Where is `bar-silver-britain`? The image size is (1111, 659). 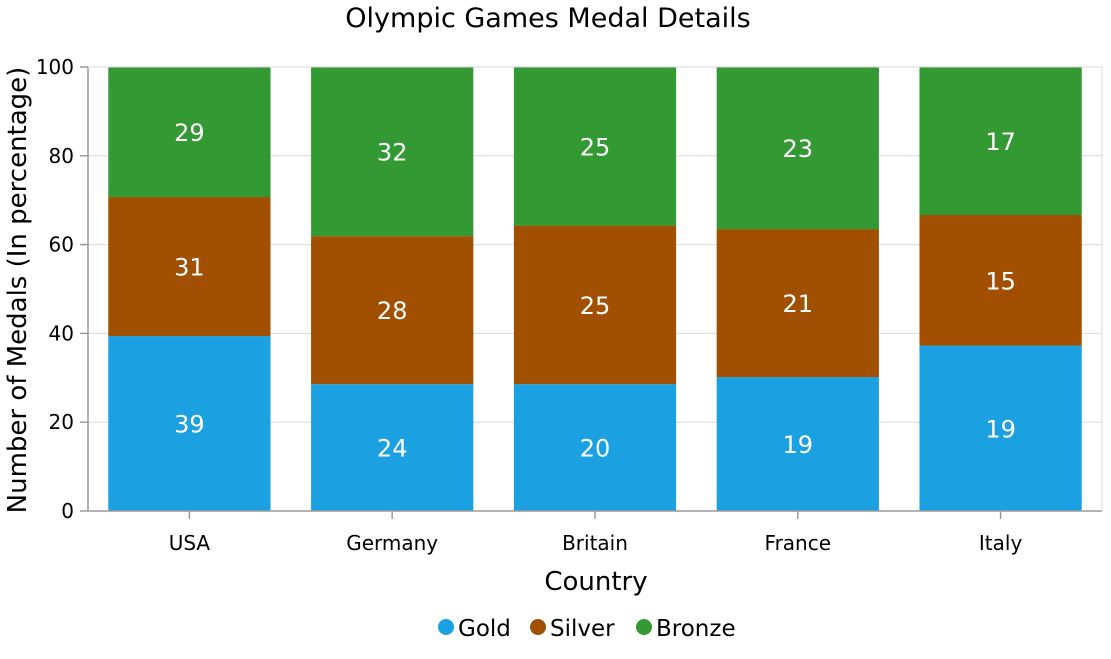 bar-silver-britain is located at coordinates (595, 305).